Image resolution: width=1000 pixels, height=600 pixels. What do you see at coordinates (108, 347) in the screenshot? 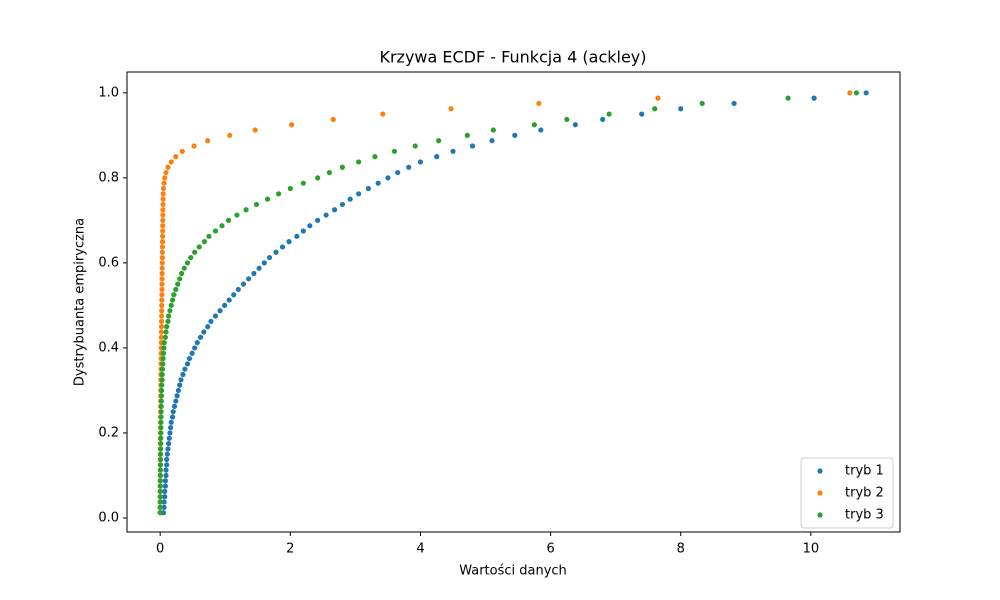
I see `y-tick-label: 0.4` at bounding box center [108, 347].